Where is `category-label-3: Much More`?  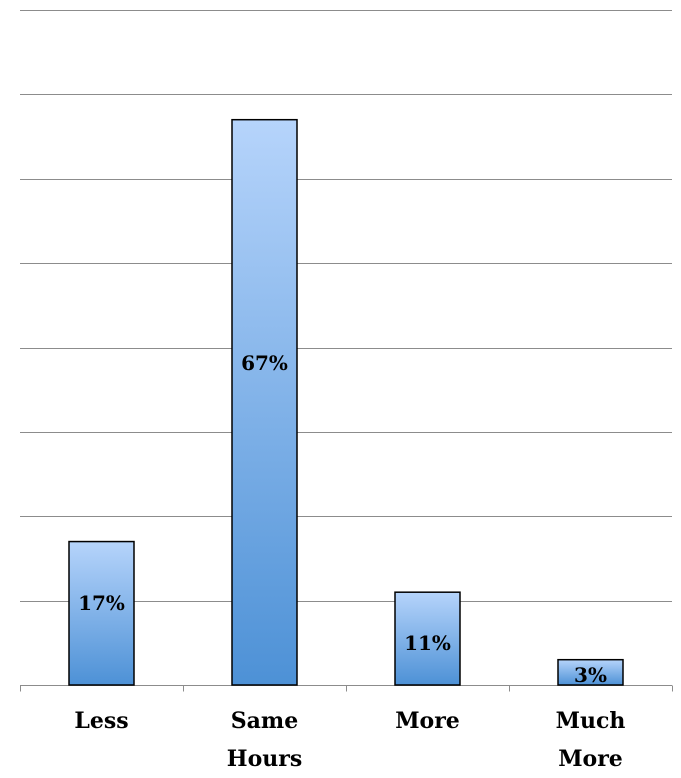
category-label-3: Much More is located at coordinates (591, 740).